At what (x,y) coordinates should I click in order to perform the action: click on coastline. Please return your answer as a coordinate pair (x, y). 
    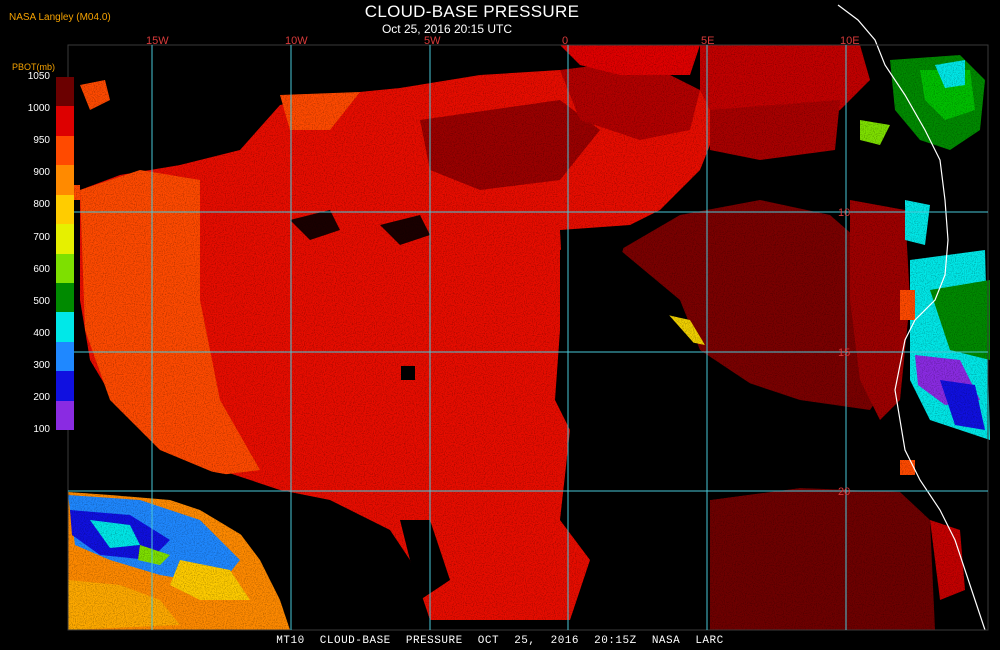
    Looking at the image, I should click on (911, 317).